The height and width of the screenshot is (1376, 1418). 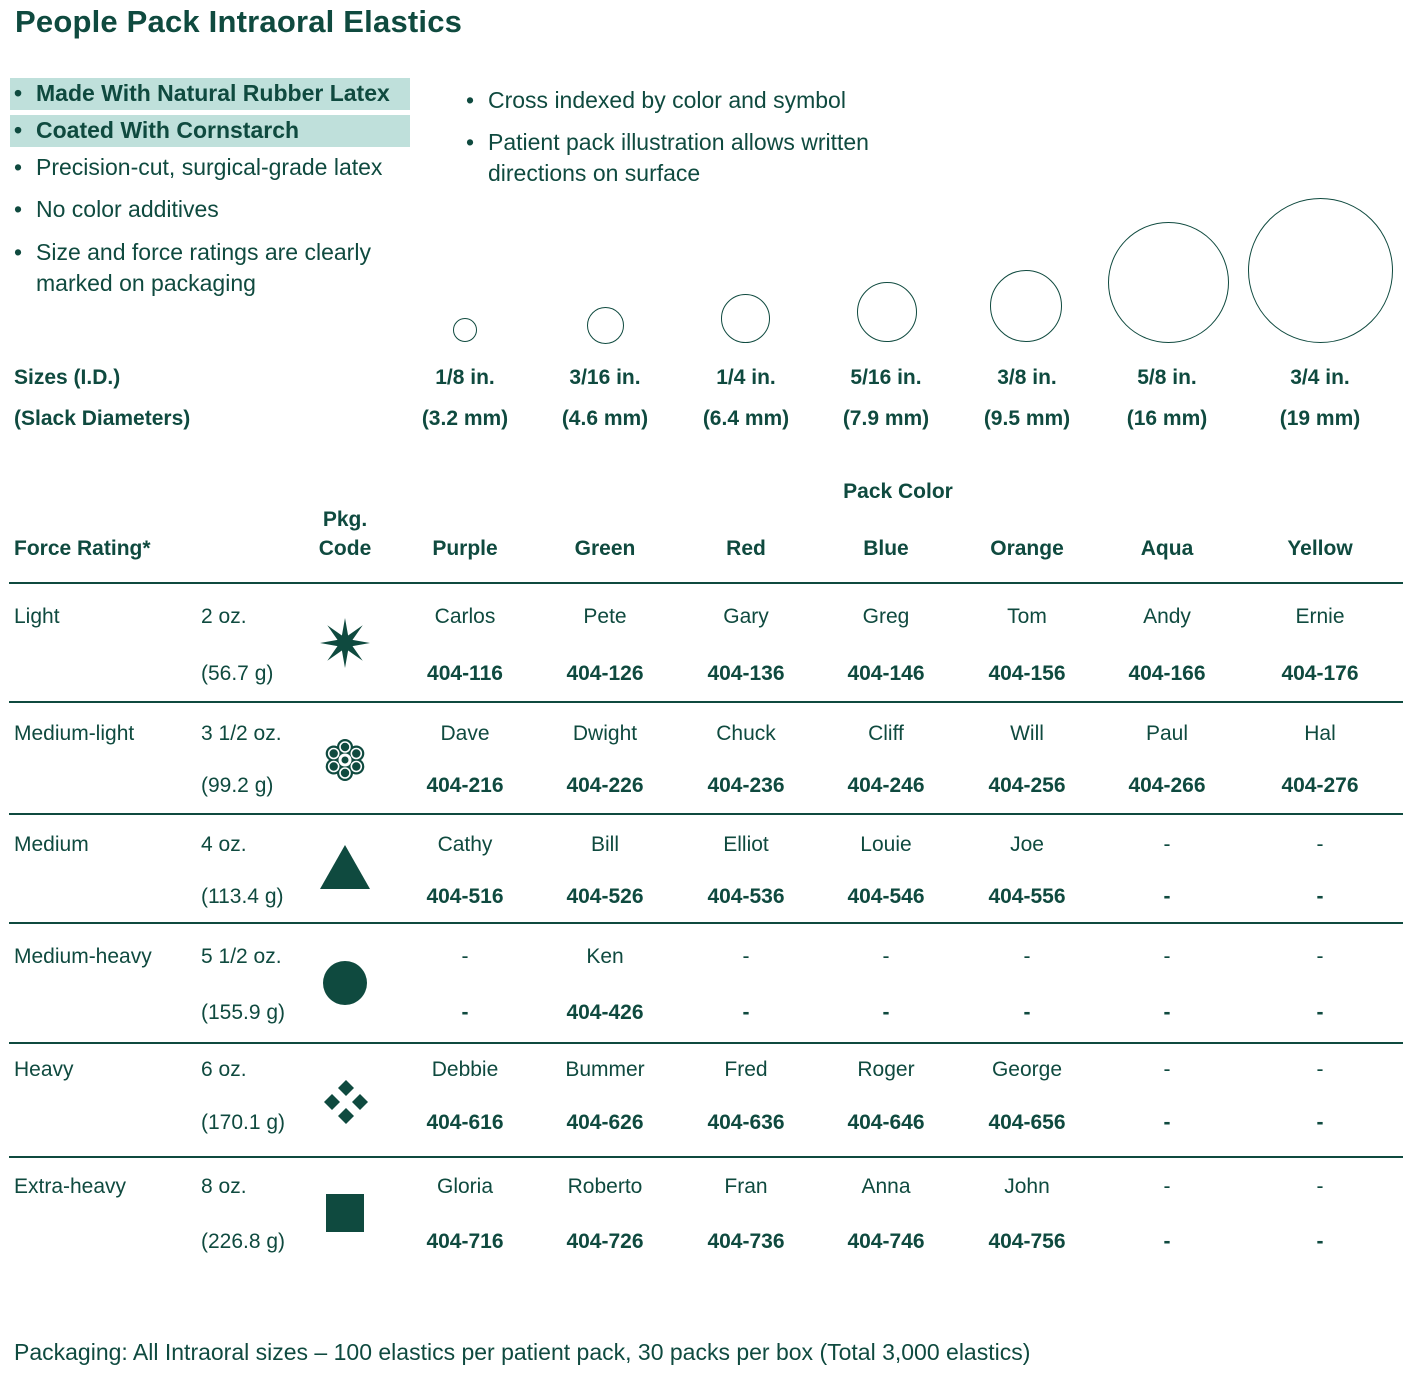 I want to click on force-rating: Medium, so click(x=51, y=844).